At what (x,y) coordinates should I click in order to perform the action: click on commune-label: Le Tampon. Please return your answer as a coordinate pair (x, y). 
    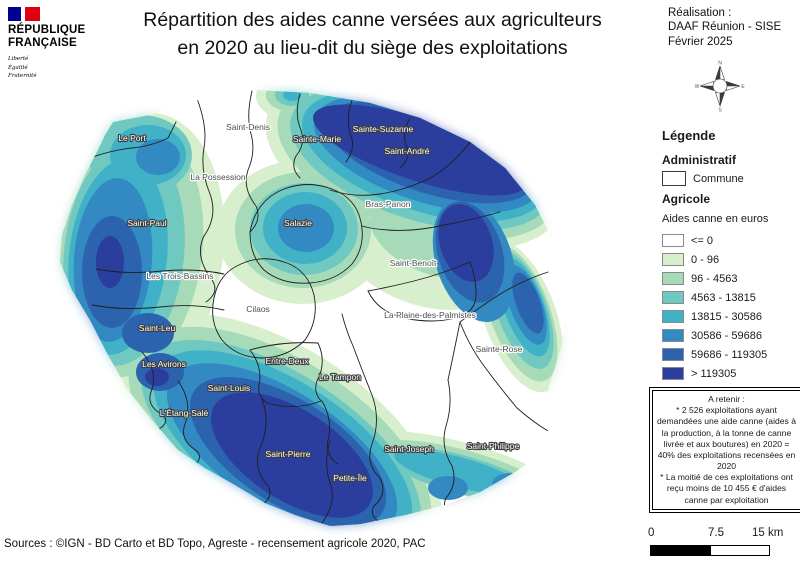
    Looking at the image, I should click on (340, 377).